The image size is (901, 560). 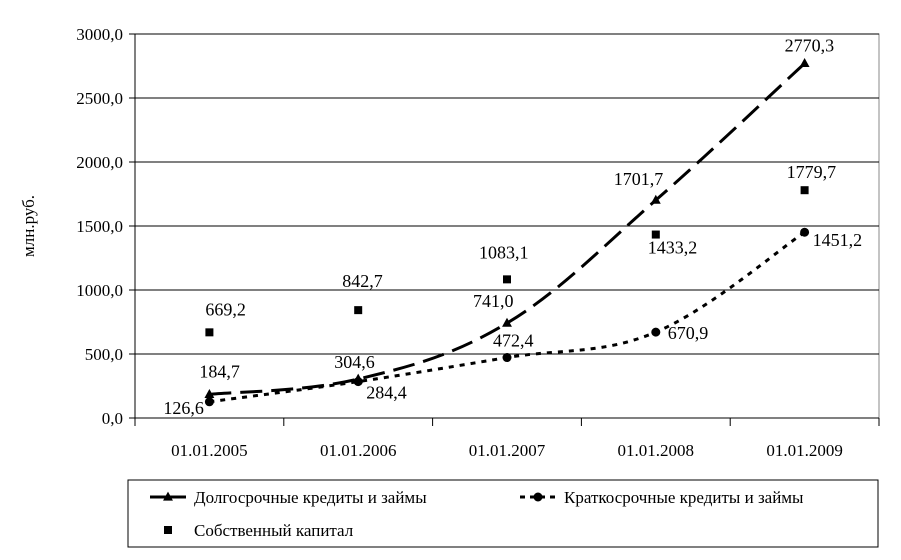 What do you see at coordinates (493, 301) in the screenshot?
I see `data-label: 741,0` at bounding box center [493, 301].